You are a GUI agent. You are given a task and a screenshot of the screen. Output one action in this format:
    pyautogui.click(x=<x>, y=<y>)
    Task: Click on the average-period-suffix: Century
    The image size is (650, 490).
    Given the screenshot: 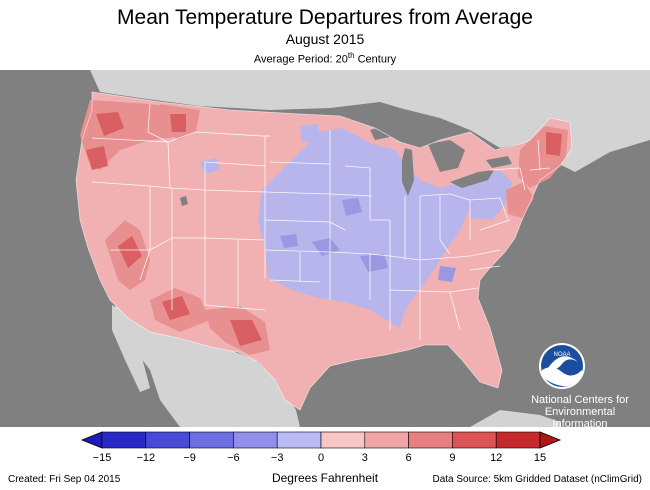 What is the action you would take?
    pyautogui.click(x=375, y=59)
    